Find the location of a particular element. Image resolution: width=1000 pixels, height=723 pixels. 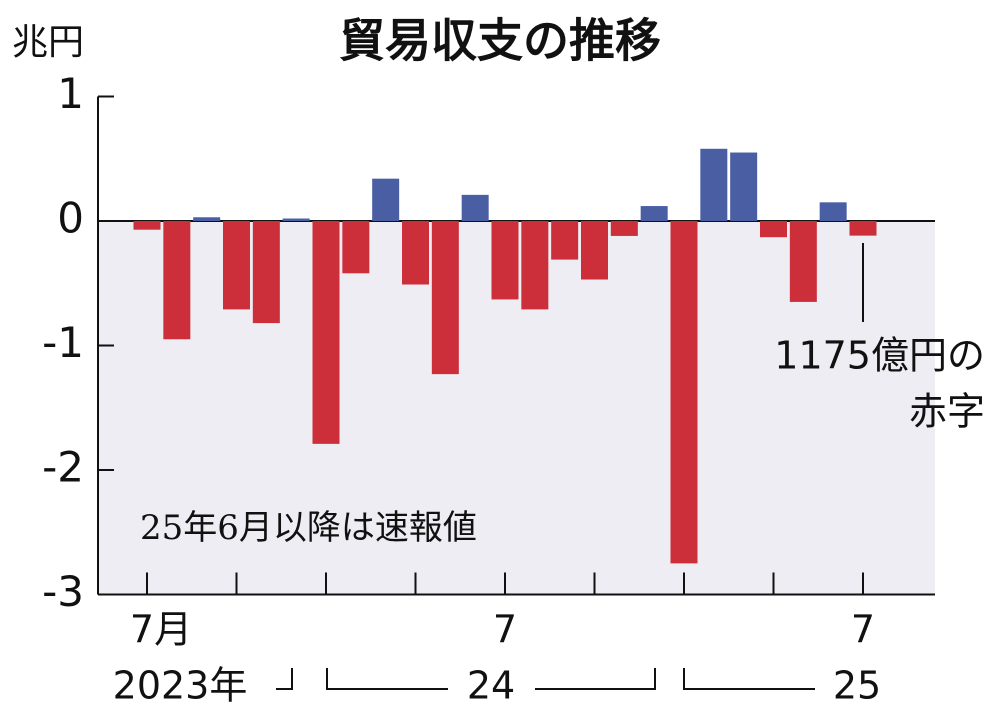

year-label: 2023年 is located at coordinates (180, 686).